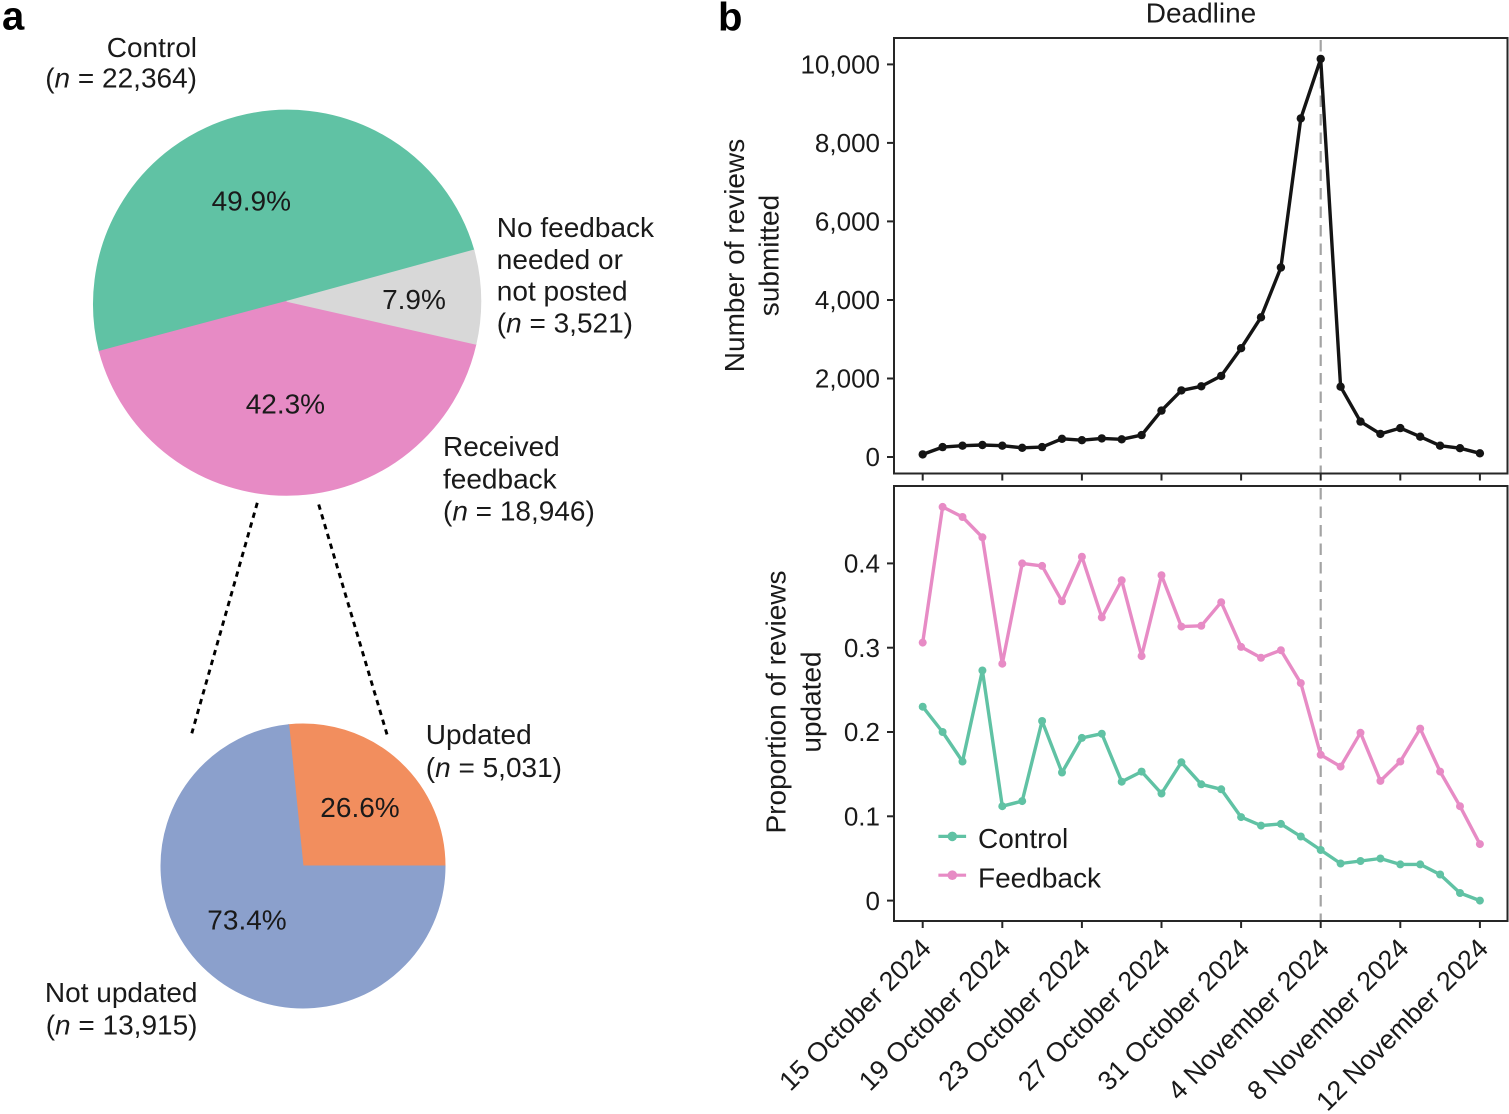 The height and width of the screenshot is (1114, 1509). Describe the element at coordinates (501, 446) in the screenshot. I see `svg-text: Received` at that location.